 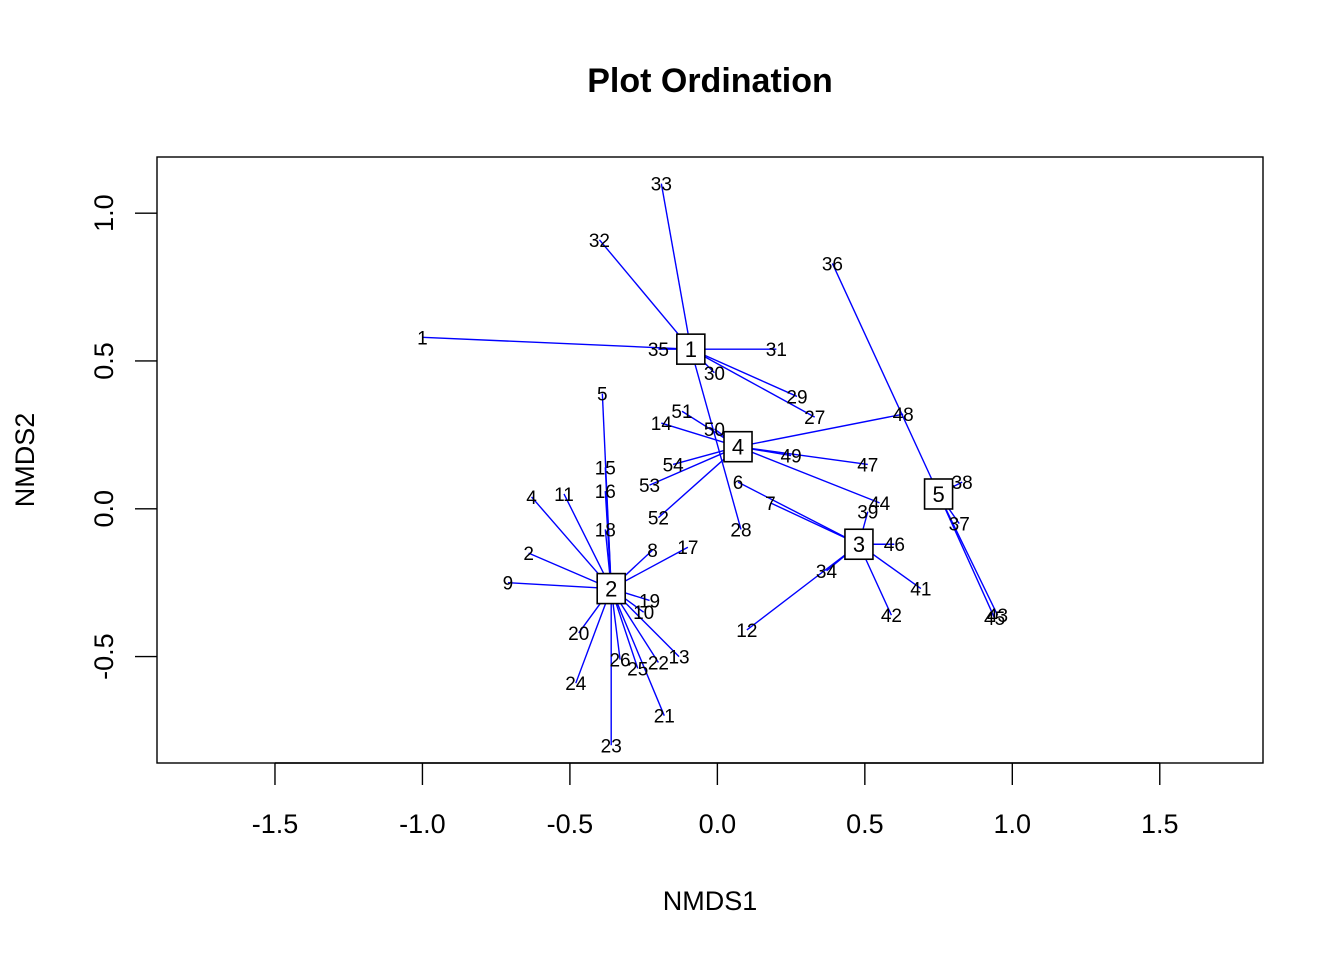 I want to click on point-label: 9, so click(x=508, y=584).